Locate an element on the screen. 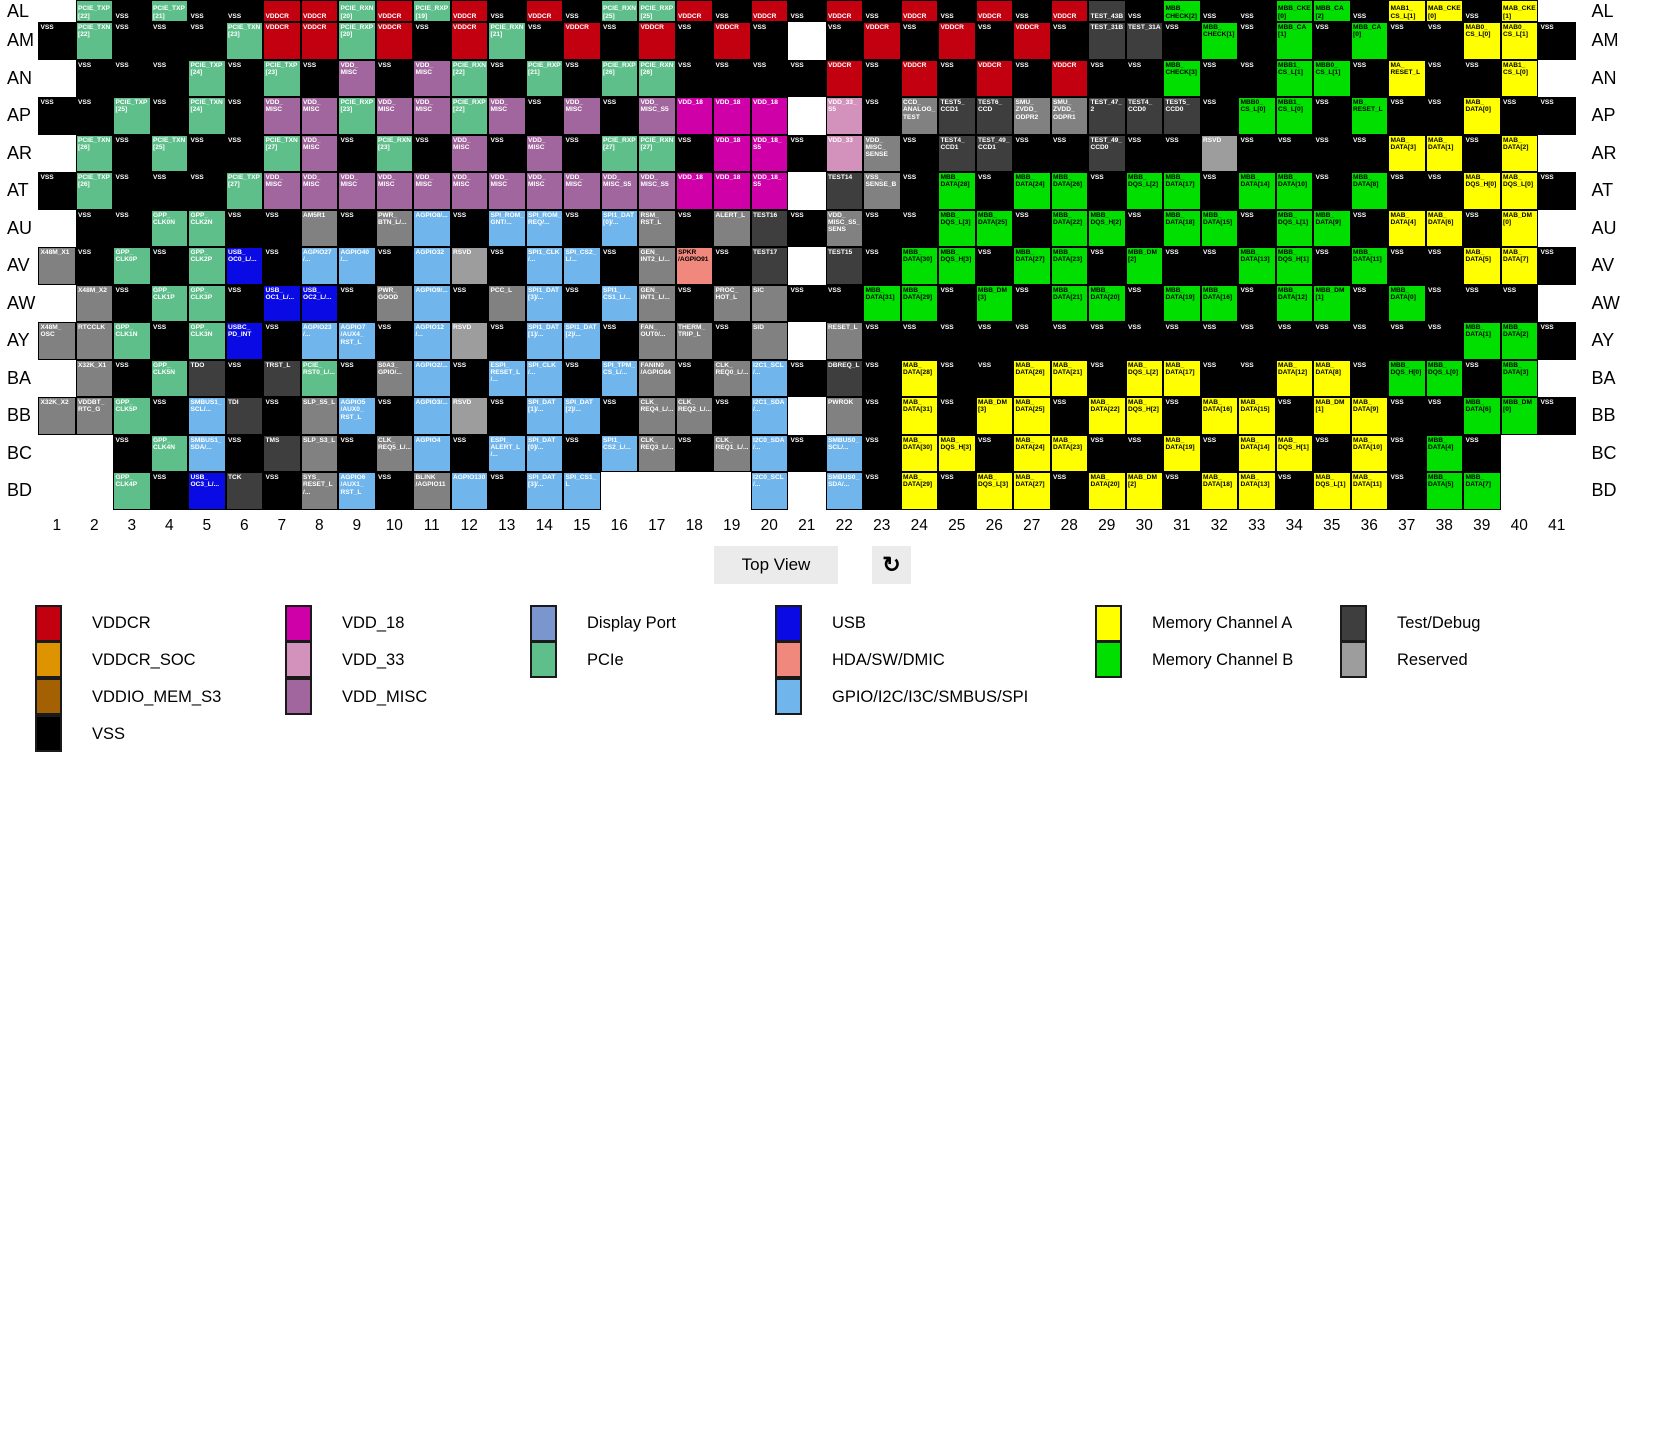  pin-cell: GPP_​CLK5P is located at coordinates (132, 416).